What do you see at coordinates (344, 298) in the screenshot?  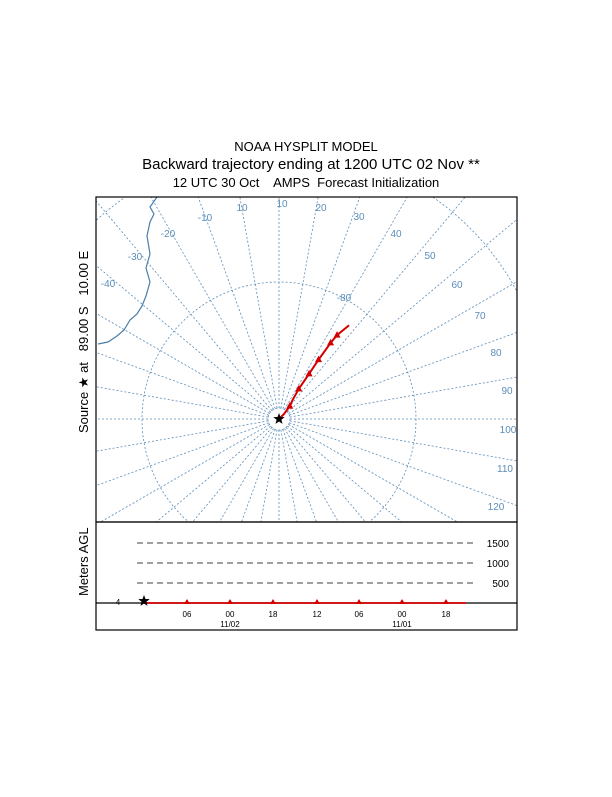 I see `latitude-label: -80` at bounding box center [344, 298].